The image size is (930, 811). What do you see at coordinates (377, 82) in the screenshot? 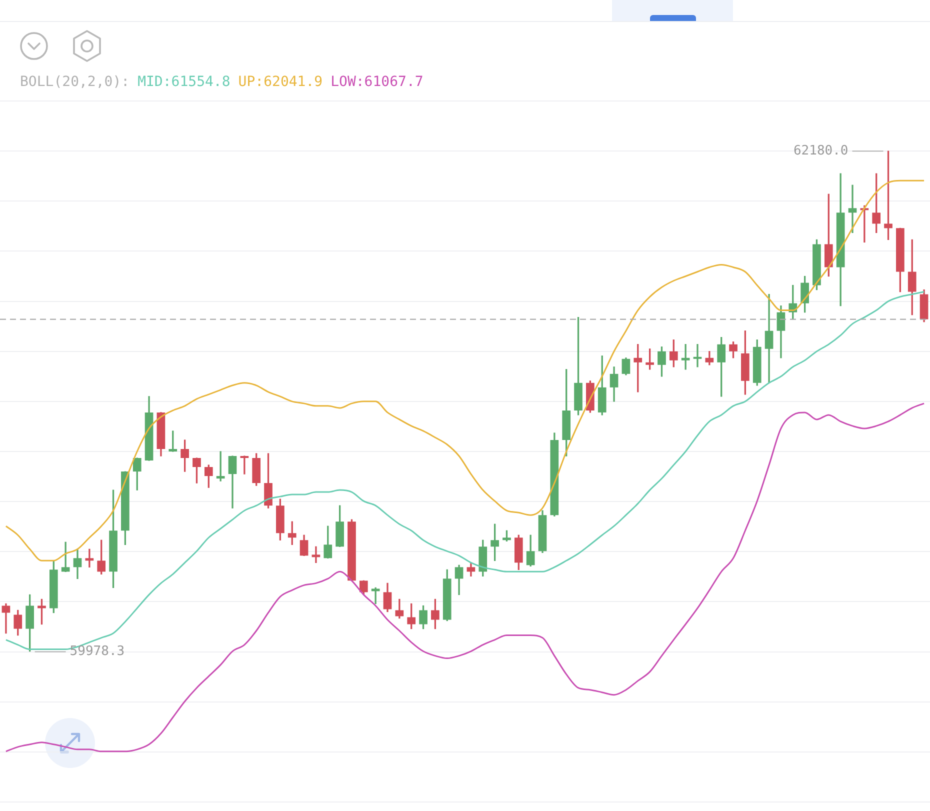
I see `text: LOW:61067.7` at bounding box center [377, 82].